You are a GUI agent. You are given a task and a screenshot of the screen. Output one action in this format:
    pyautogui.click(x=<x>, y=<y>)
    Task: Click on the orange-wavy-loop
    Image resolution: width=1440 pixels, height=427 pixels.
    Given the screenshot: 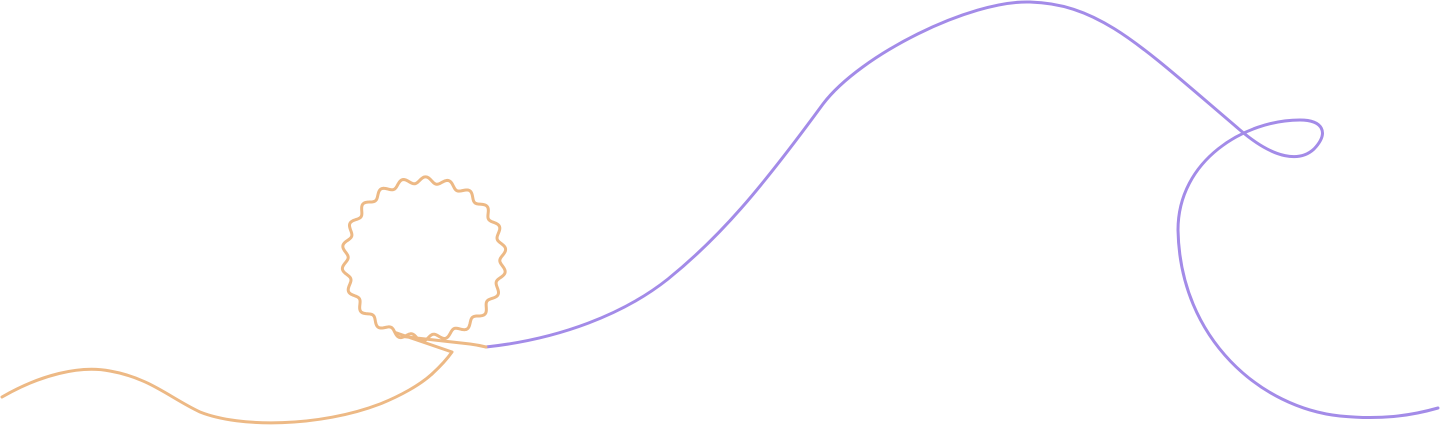 What is the action you would take?
    pyautogui.click(x=424, y=275)
    